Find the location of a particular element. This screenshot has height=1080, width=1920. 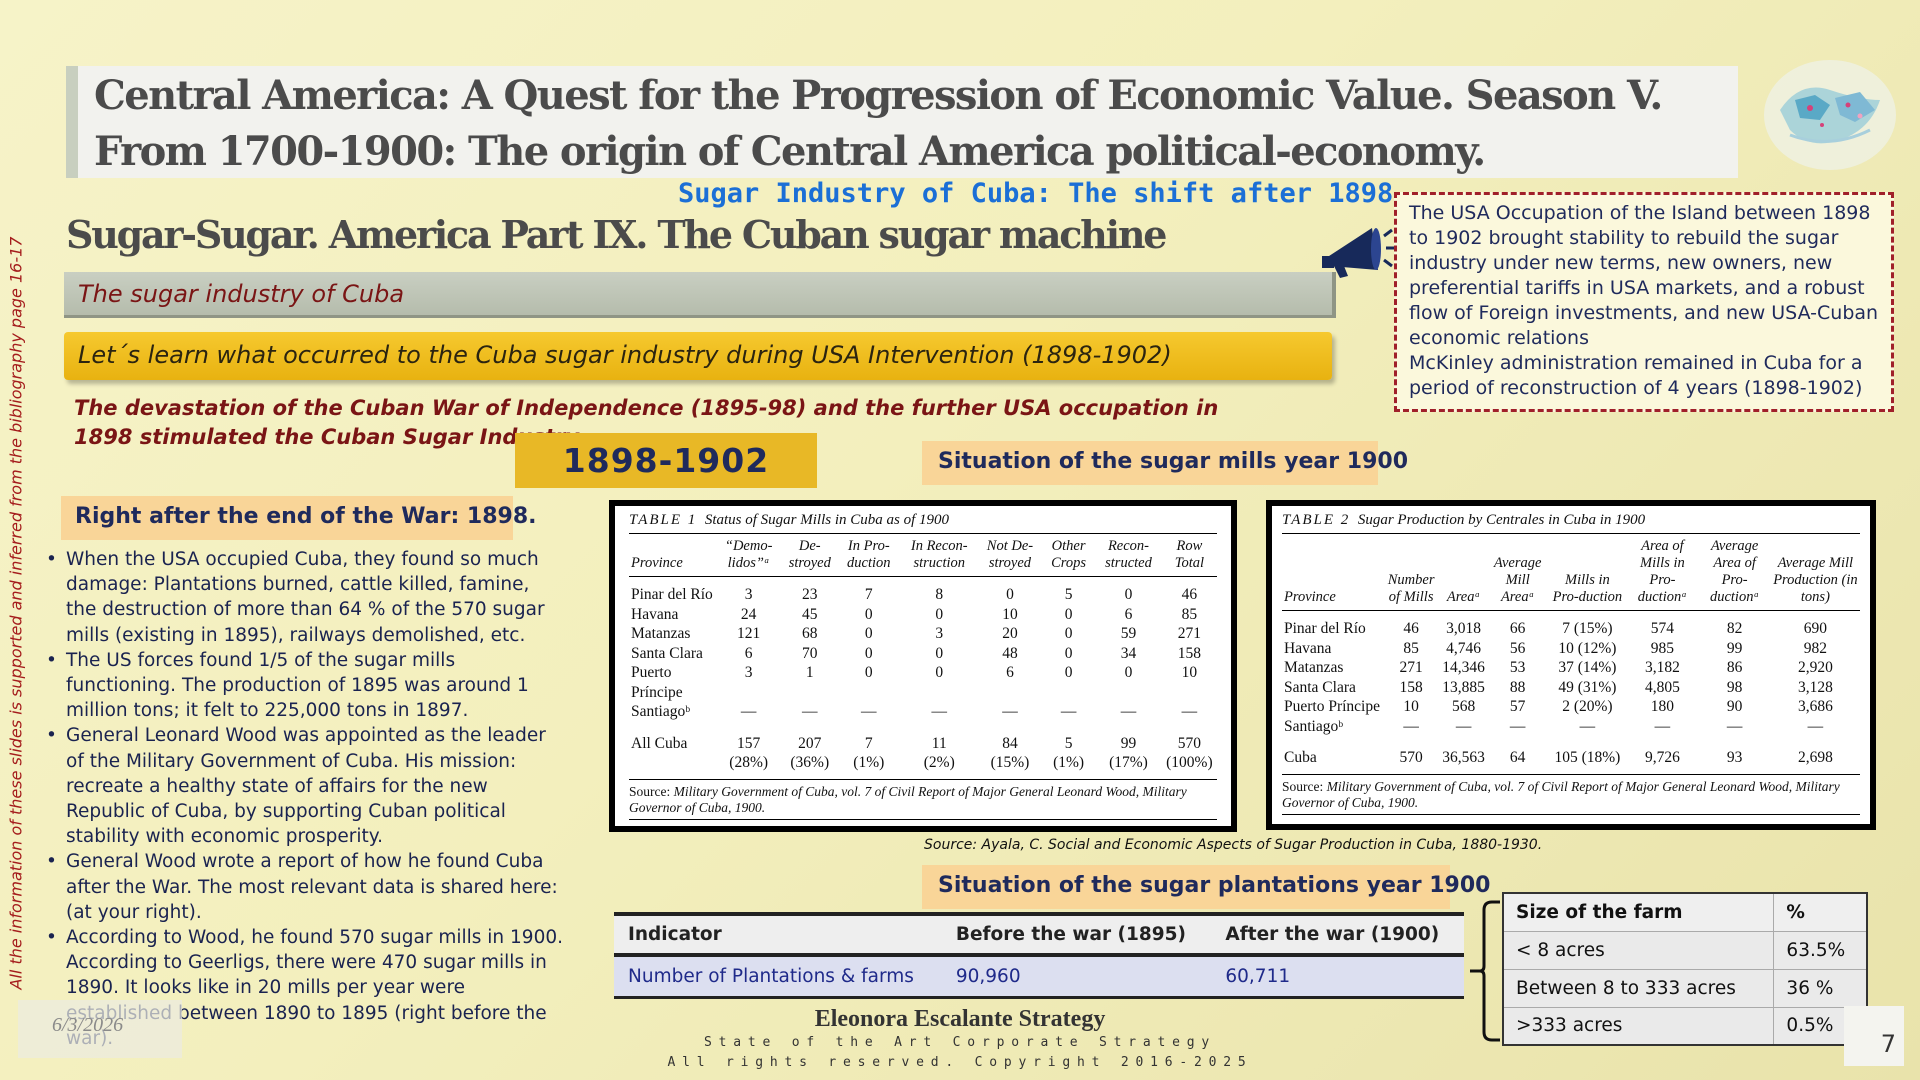

table-cell: 70 is located at coordinates (810, 653).